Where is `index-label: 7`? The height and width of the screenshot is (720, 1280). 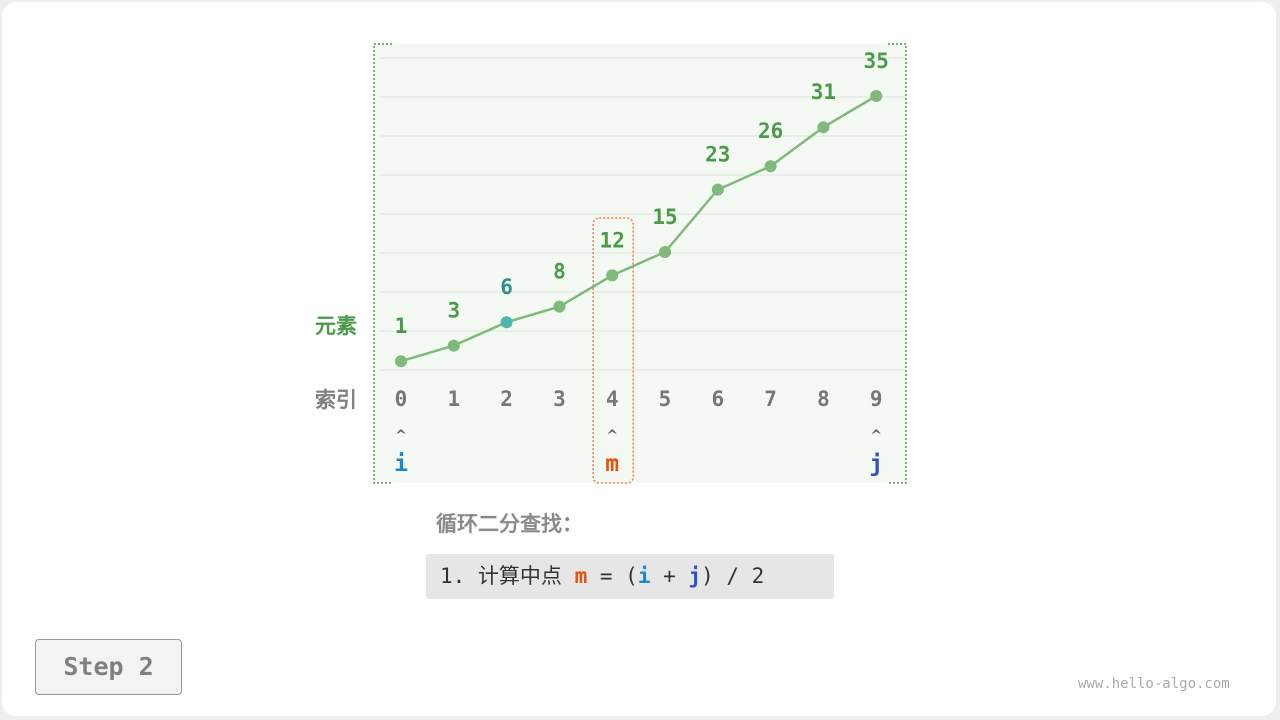
index-label: 7 is located at coordinates (770, 399).